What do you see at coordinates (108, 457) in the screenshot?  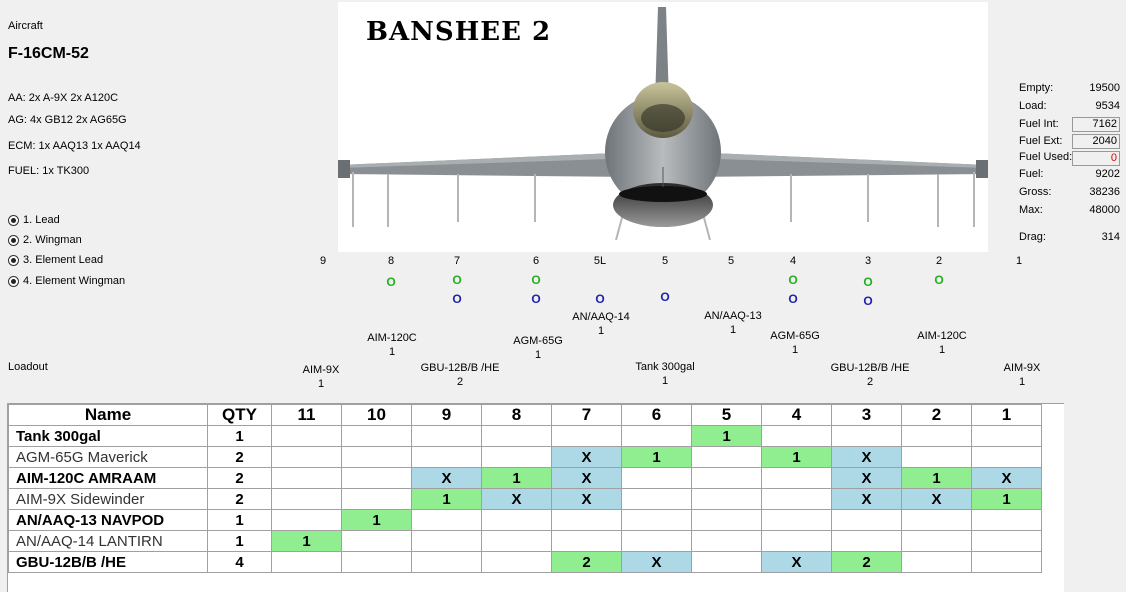 I see `store-name-cell: AGM-65G Maverick` at bounding box center [108, 457].